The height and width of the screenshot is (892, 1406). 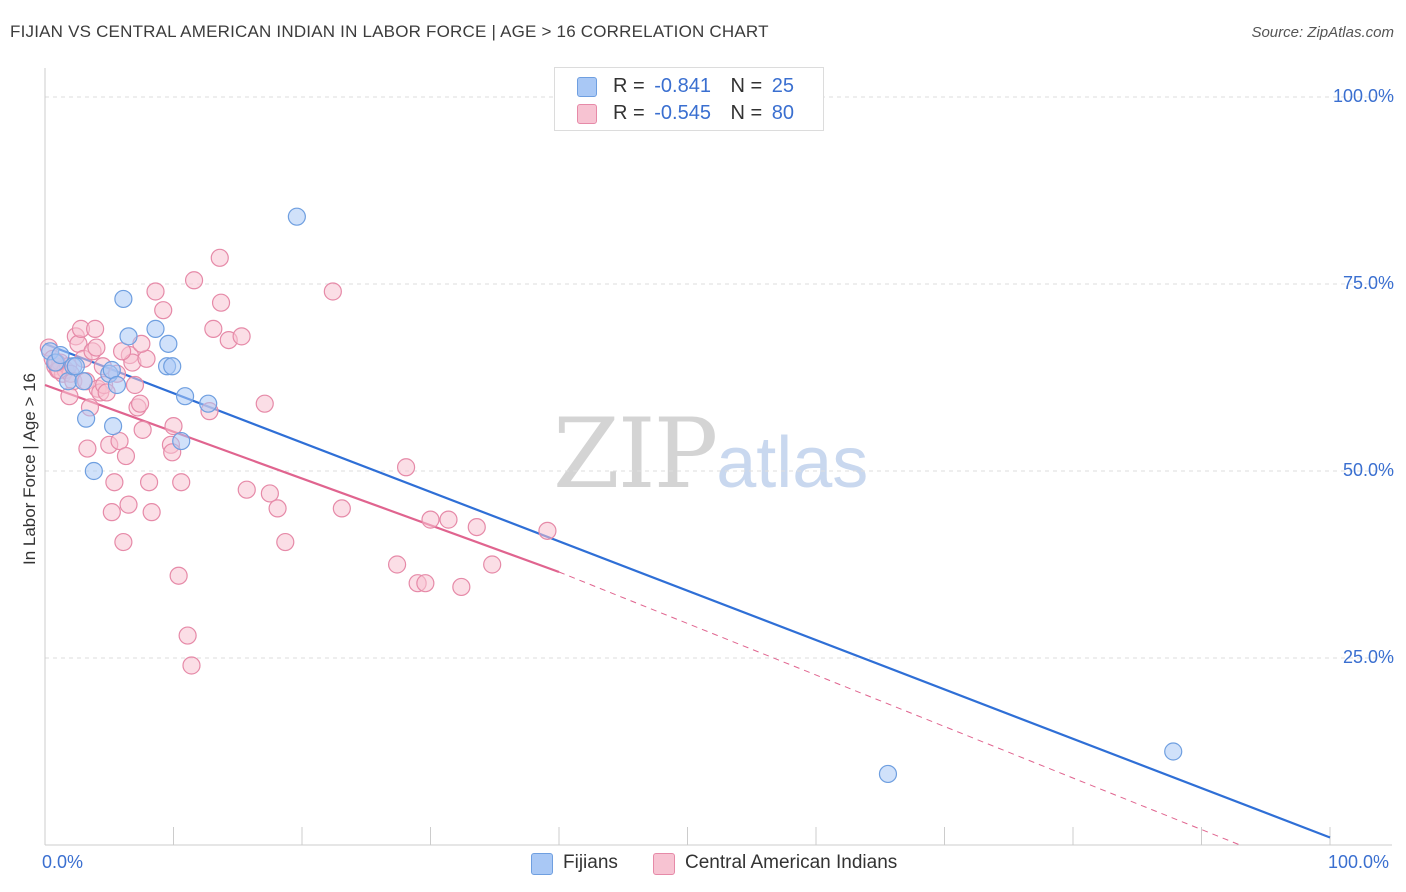 I want to click on legend-swatch-fijians, so click(x=587, y=87).